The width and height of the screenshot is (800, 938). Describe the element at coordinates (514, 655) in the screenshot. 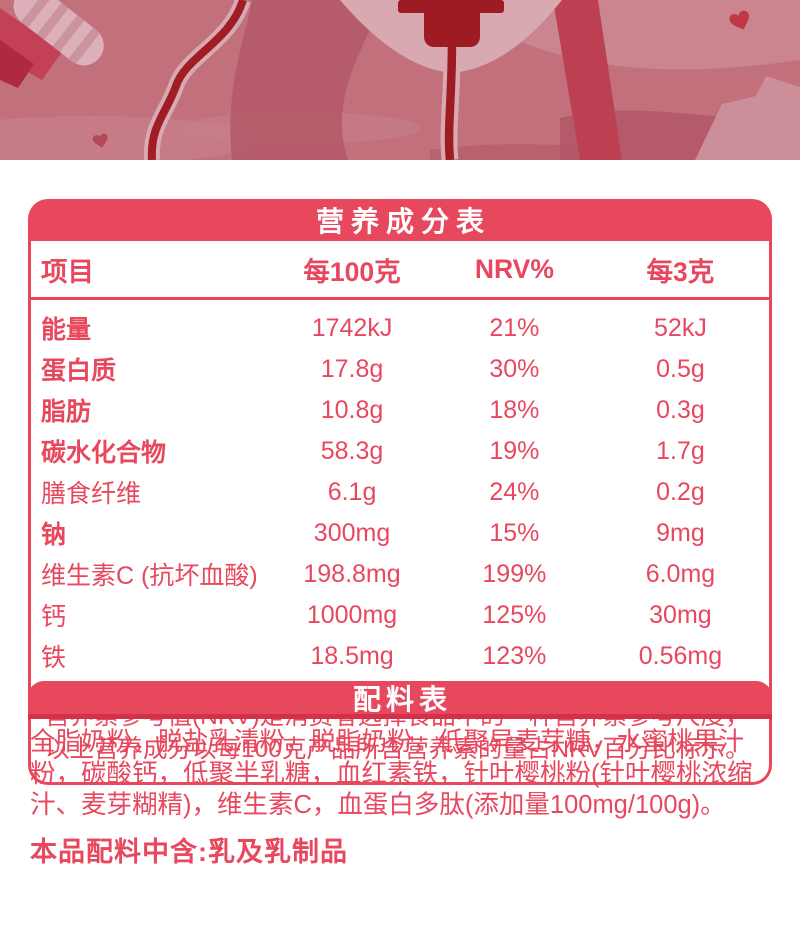

I see `value-nrv: 123%` at that location.